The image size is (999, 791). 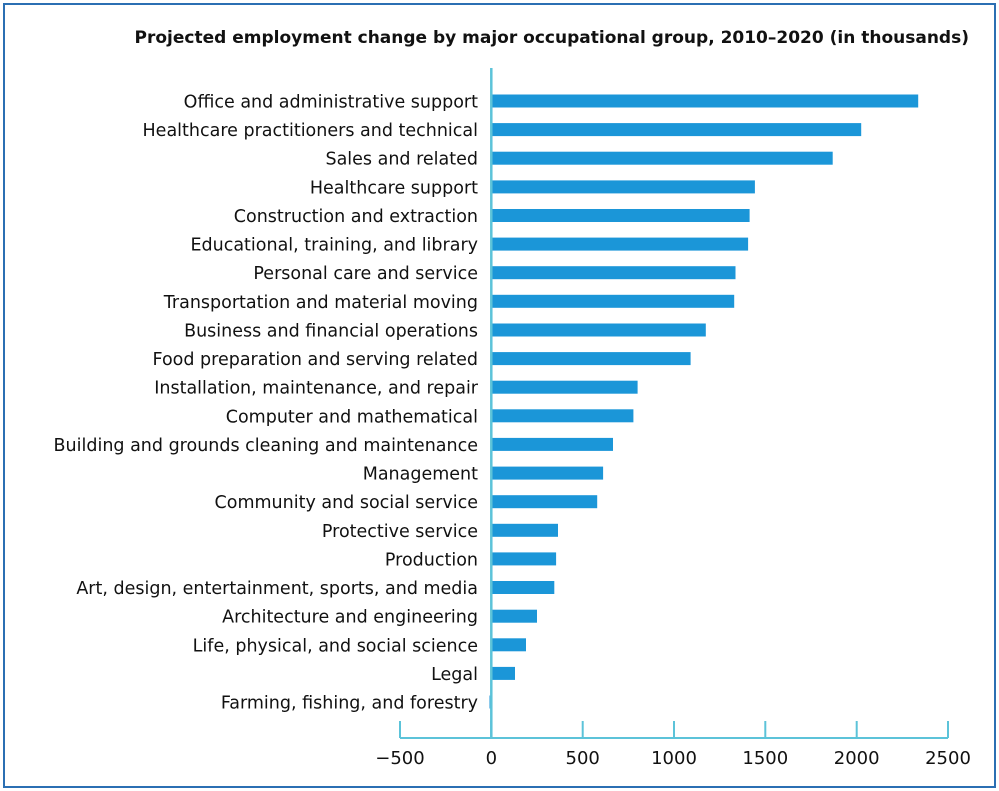 I want to click on category-label: Healthcare practitioners and technical, so click(x=310, y=131).